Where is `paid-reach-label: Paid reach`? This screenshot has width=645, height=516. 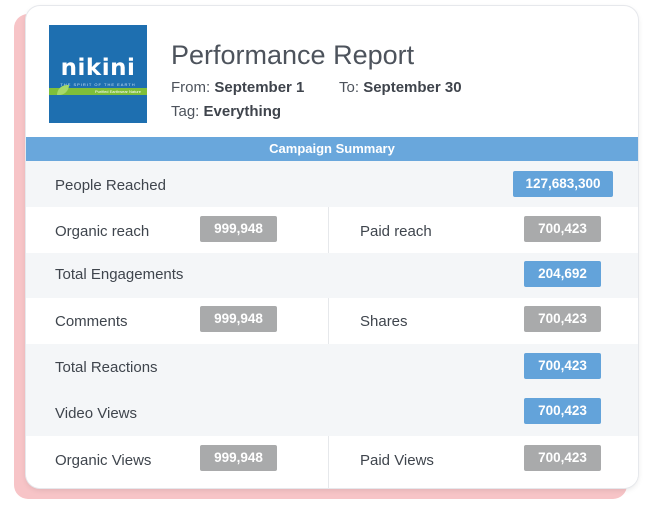 paid-reach-label: Paid reach is located at coordinates (396, 231).